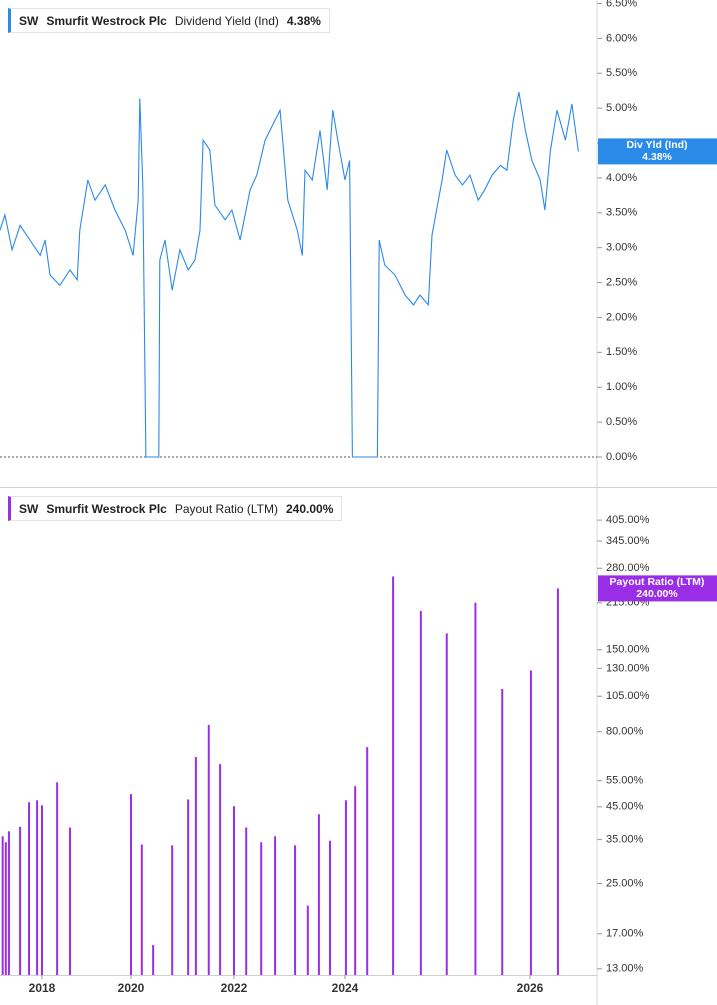 This screenshot has width=717, height=1005. I want to click on y-tick-label: 6.50%, so click(621, 4).